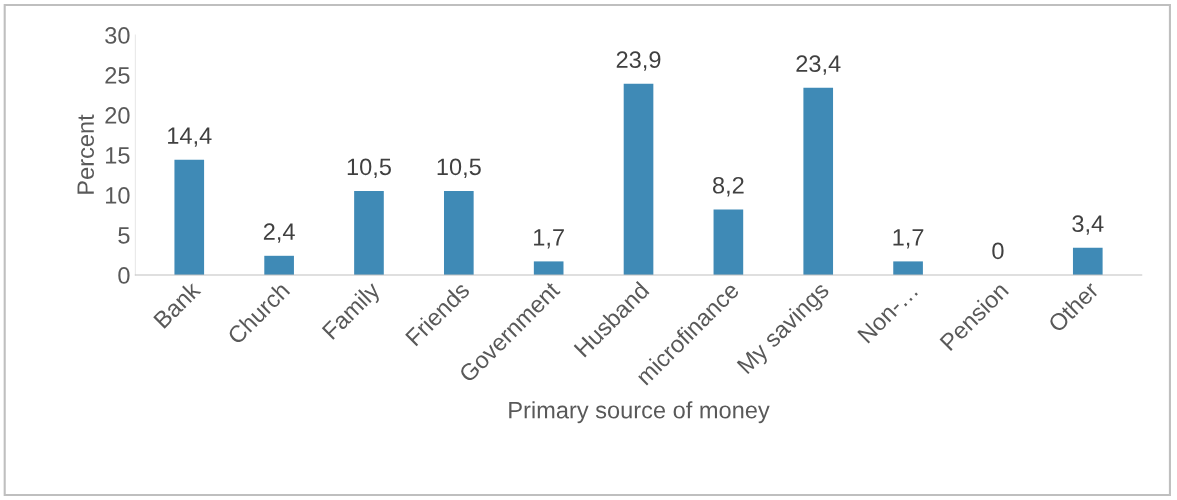  I want to click on data-label: 8,2, so click(728, 186).